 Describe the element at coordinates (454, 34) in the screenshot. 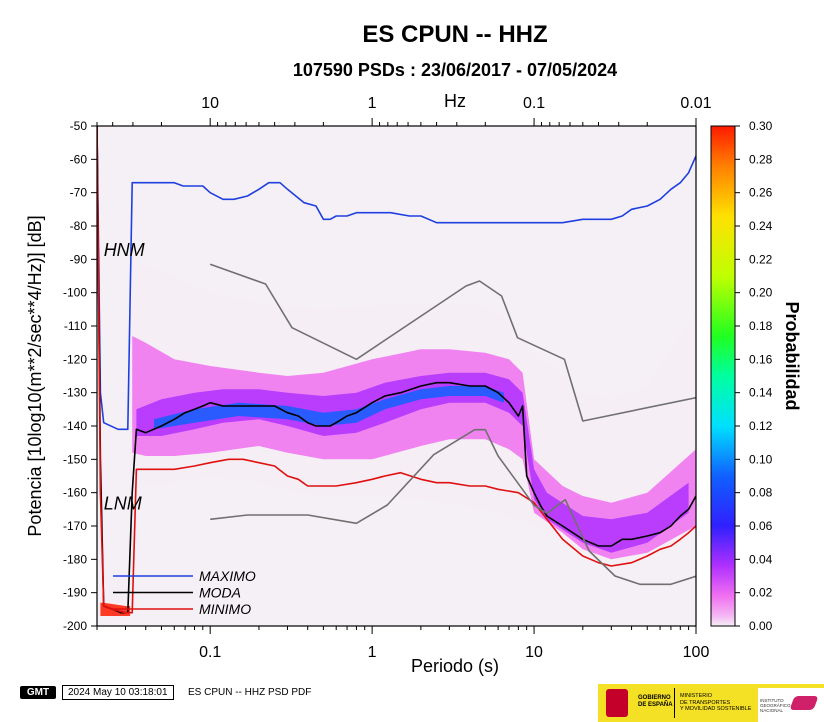

I see `chart-title: ES CPUN -- HHZ` at that location.